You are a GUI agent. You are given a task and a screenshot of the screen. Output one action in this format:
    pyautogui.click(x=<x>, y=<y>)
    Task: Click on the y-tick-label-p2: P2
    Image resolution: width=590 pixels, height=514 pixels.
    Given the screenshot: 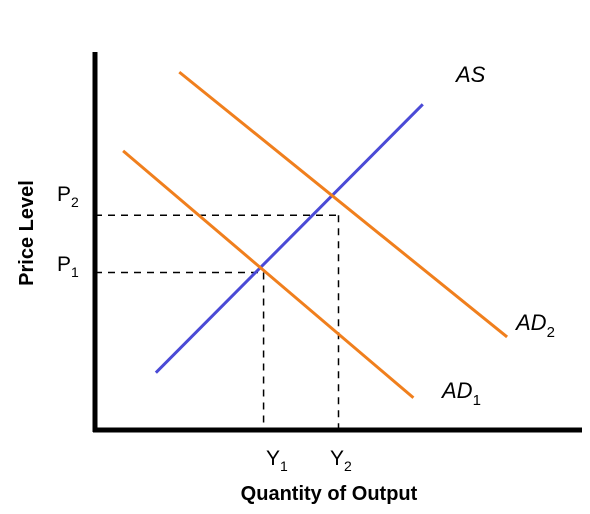 What is the action you would take?
    pyautogui.click(x=68, y=196)
    